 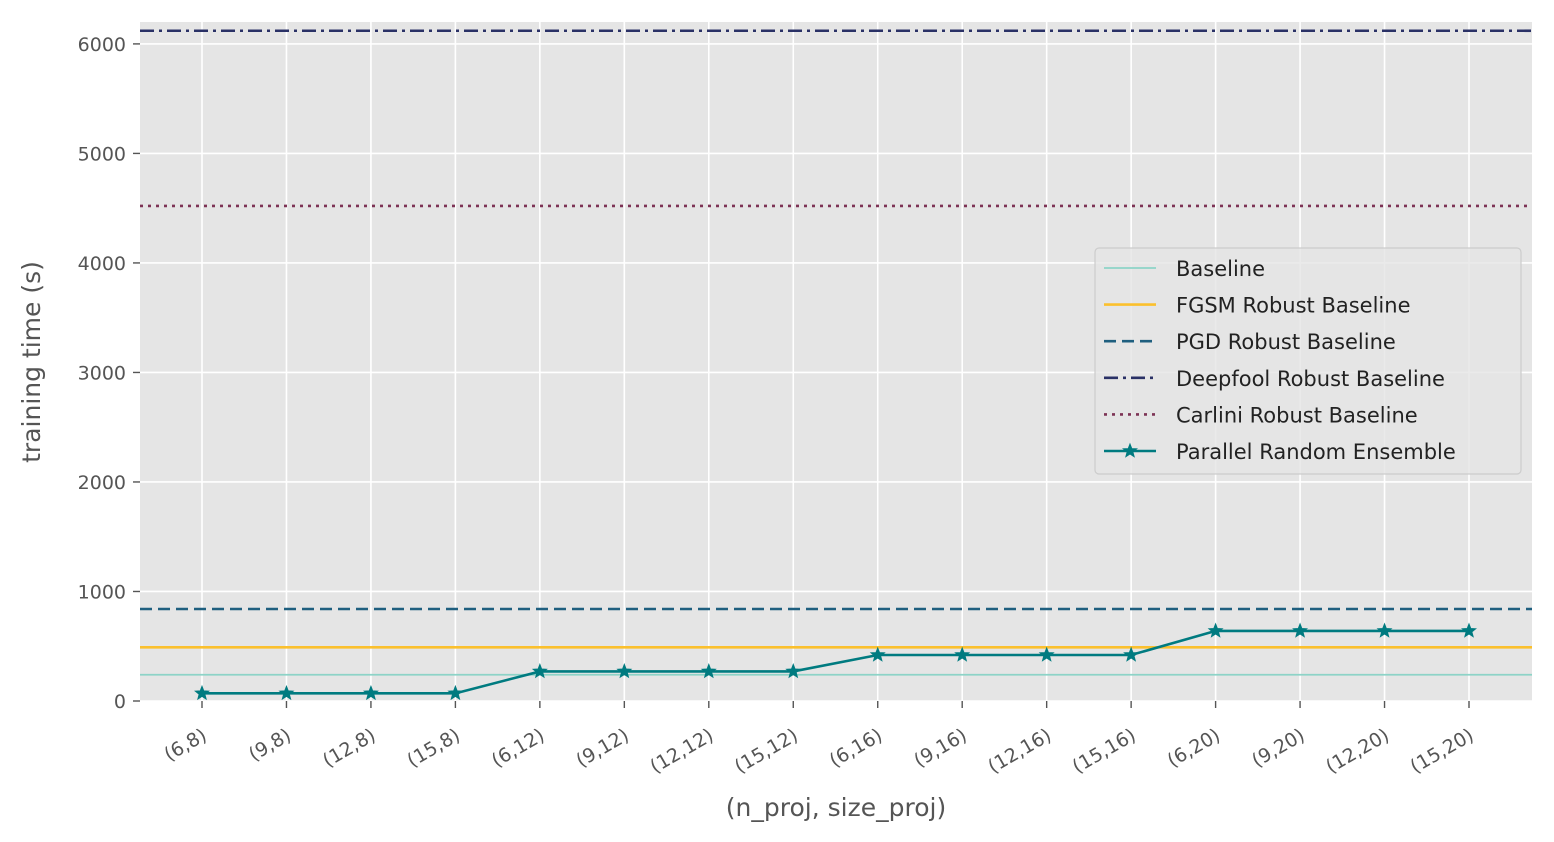 What do you see at coordinates (102, 154) in the screenshot?
I see `y-tick-label: 5000` at bounding box center [102, 154].